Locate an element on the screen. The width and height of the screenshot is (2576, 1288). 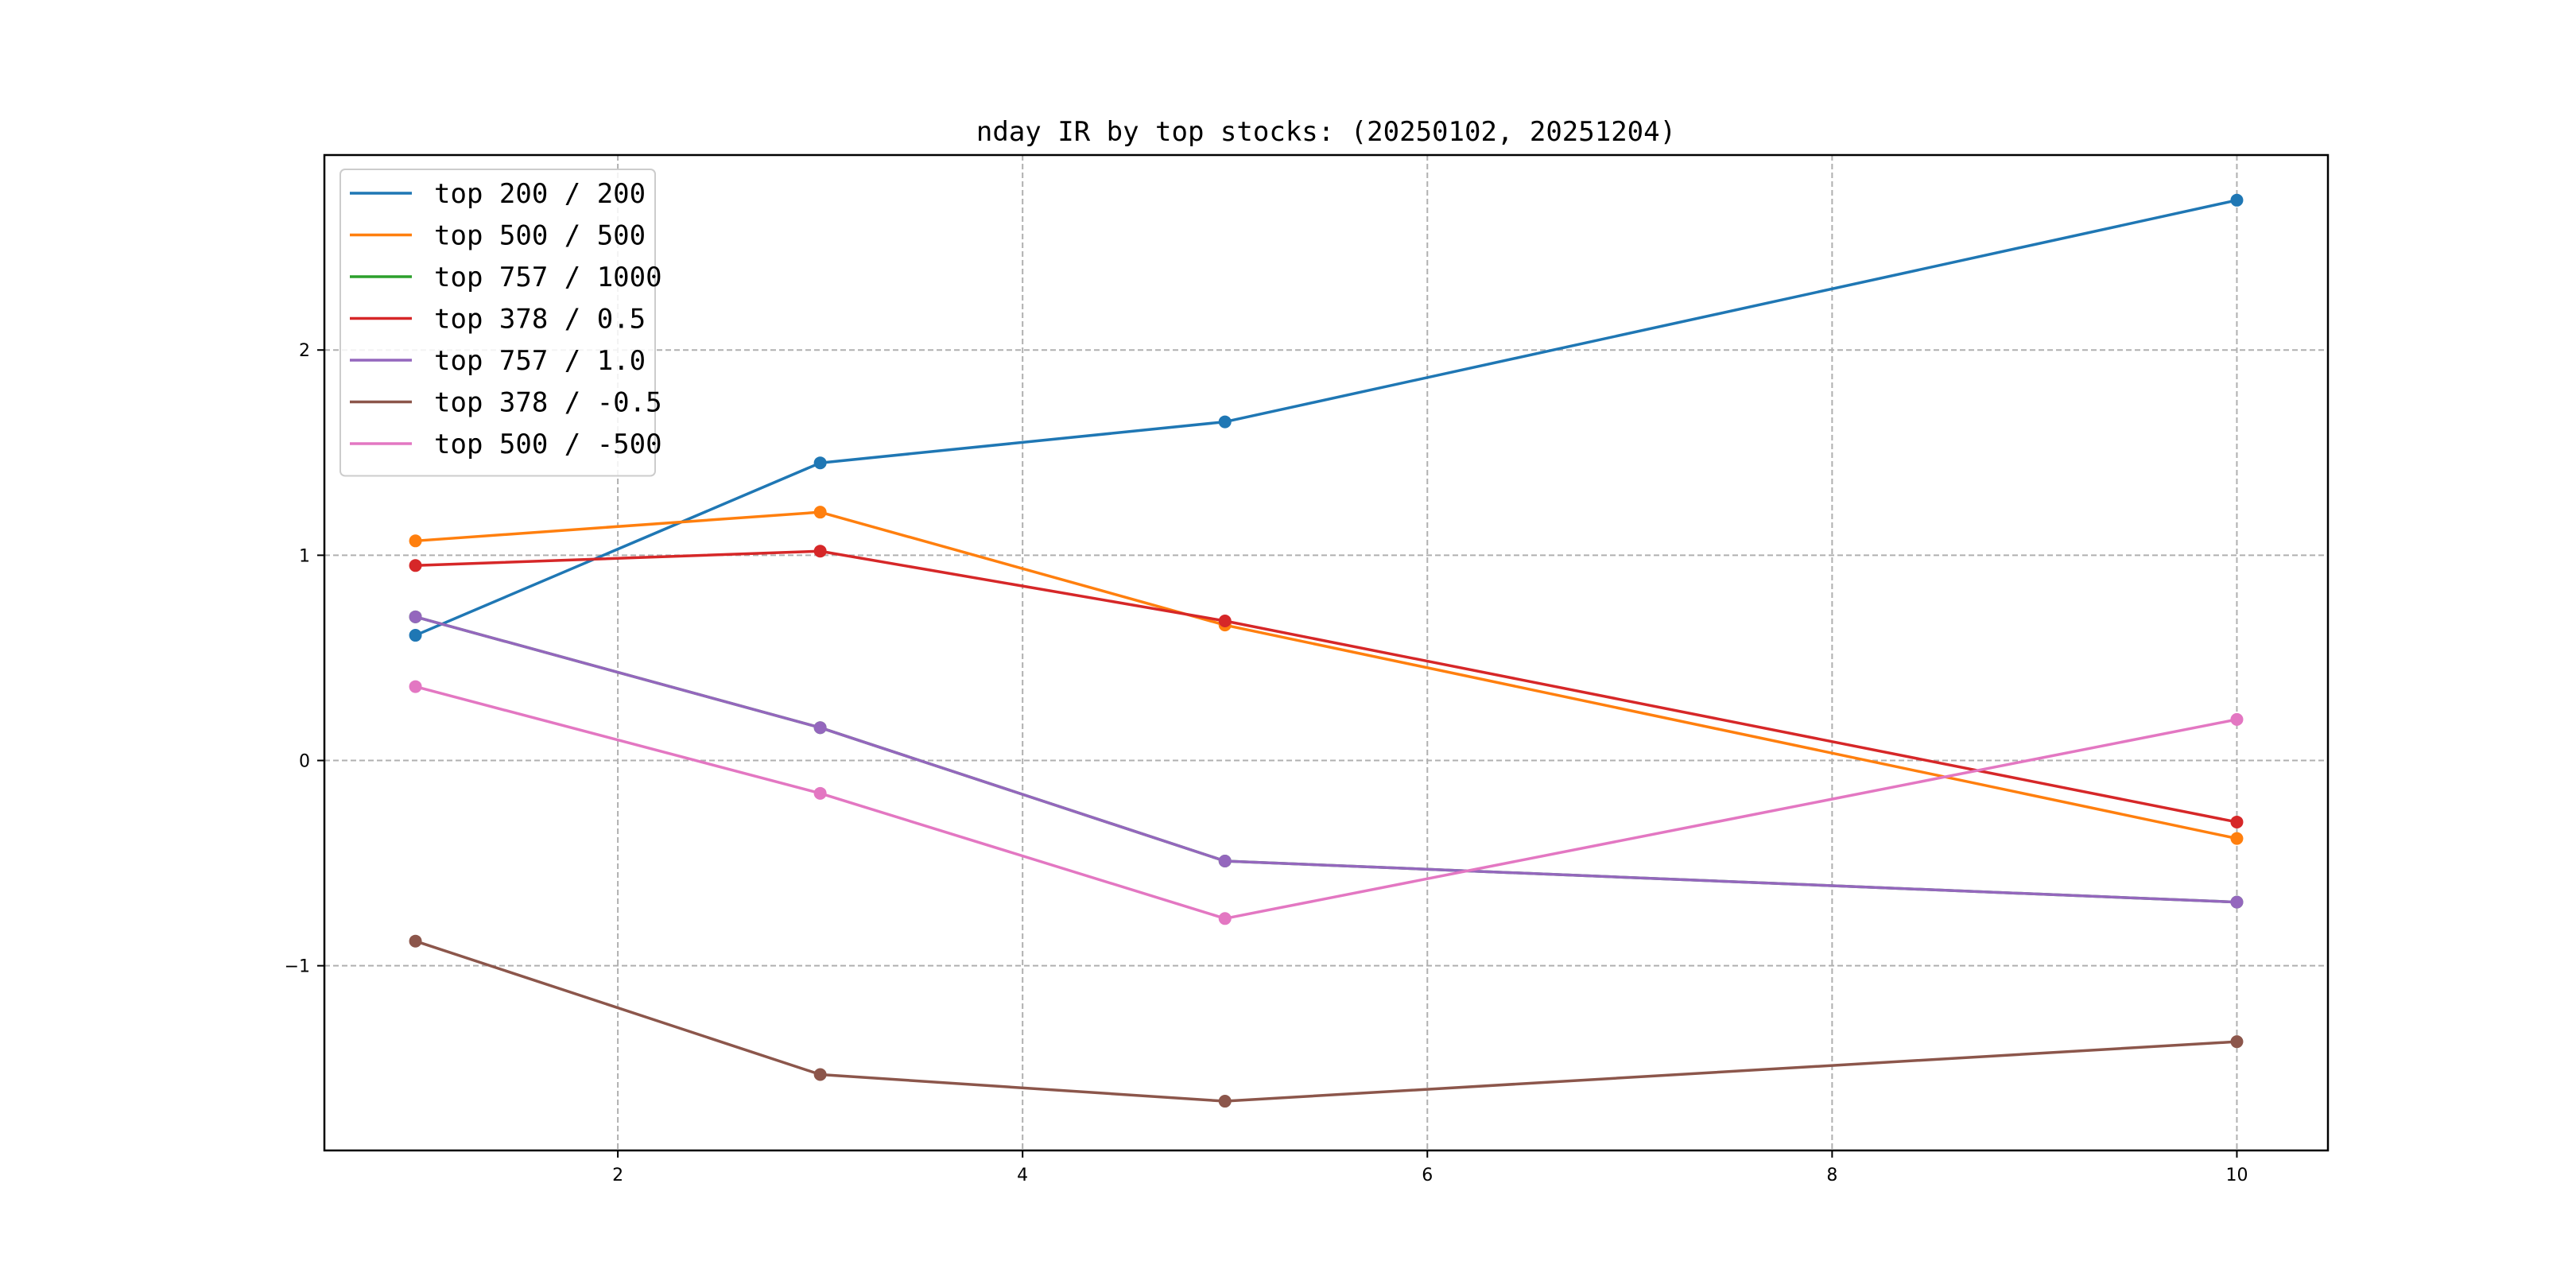
legend-label: top 378 / 0.5 is located at coordinates (540, 320).